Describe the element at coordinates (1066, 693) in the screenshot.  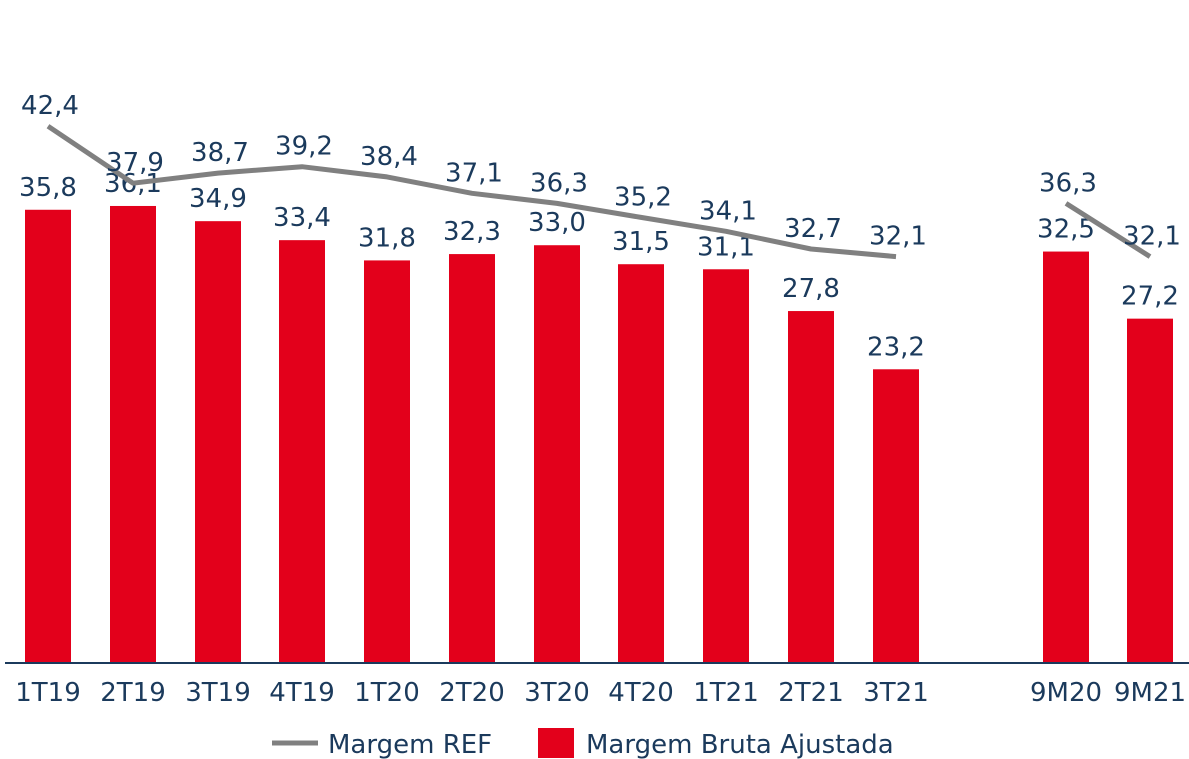
I see `x-tick-label-9m20: 9M20` at that location.